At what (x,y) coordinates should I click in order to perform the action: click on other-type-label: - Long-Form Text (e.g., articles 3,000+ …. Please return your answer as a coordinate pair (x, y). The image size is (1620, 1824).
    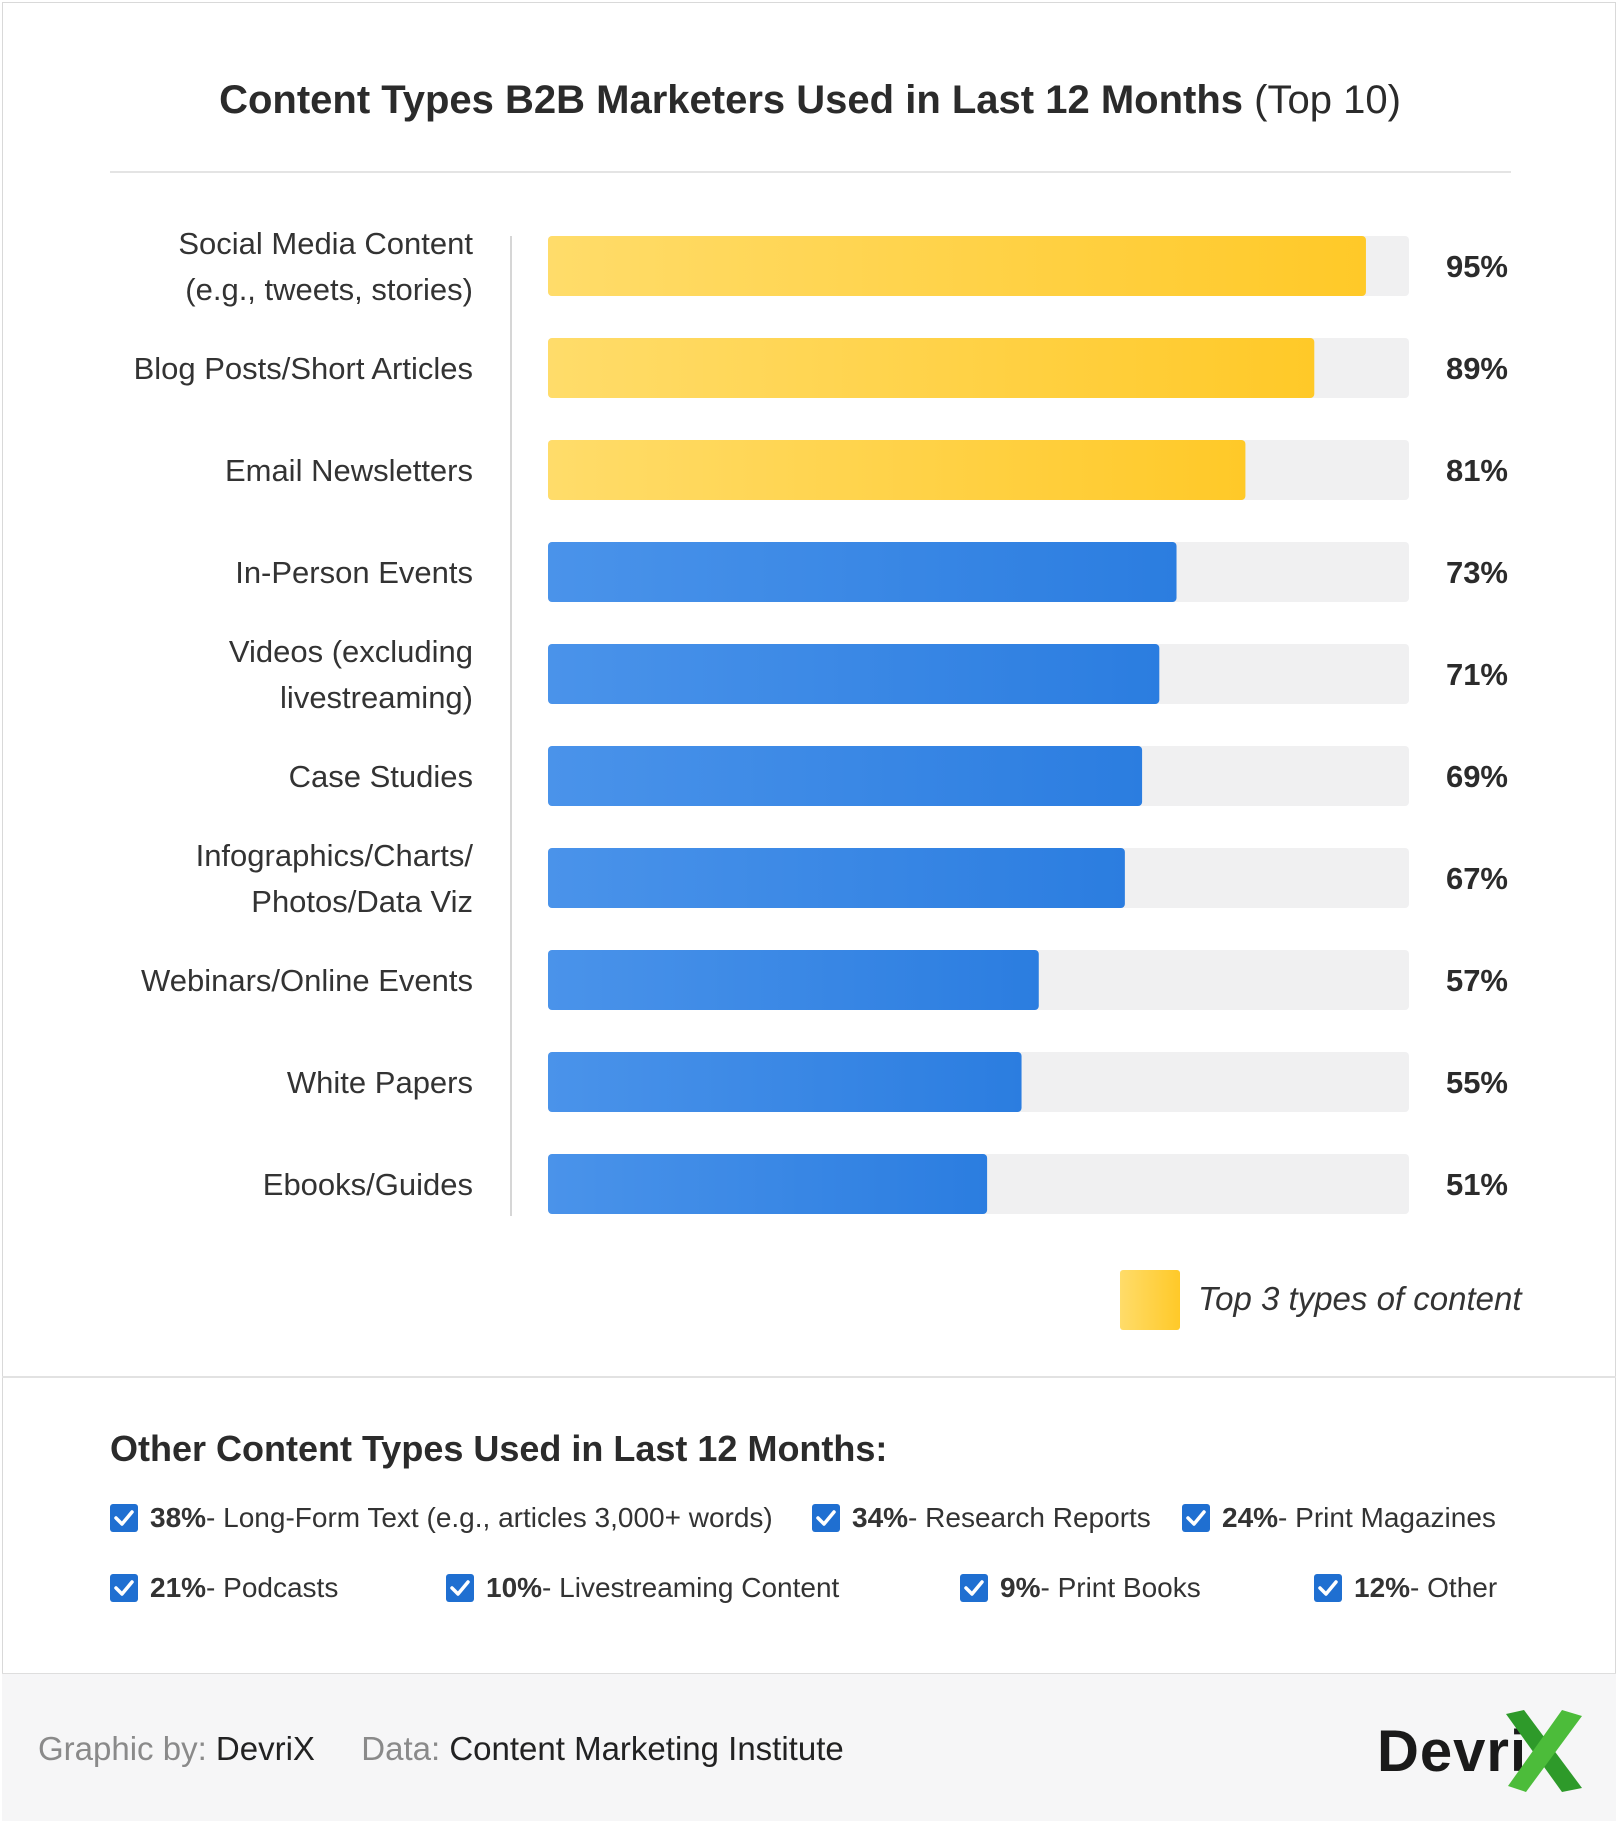
    Looking at the image, I should click on (489, 1517).